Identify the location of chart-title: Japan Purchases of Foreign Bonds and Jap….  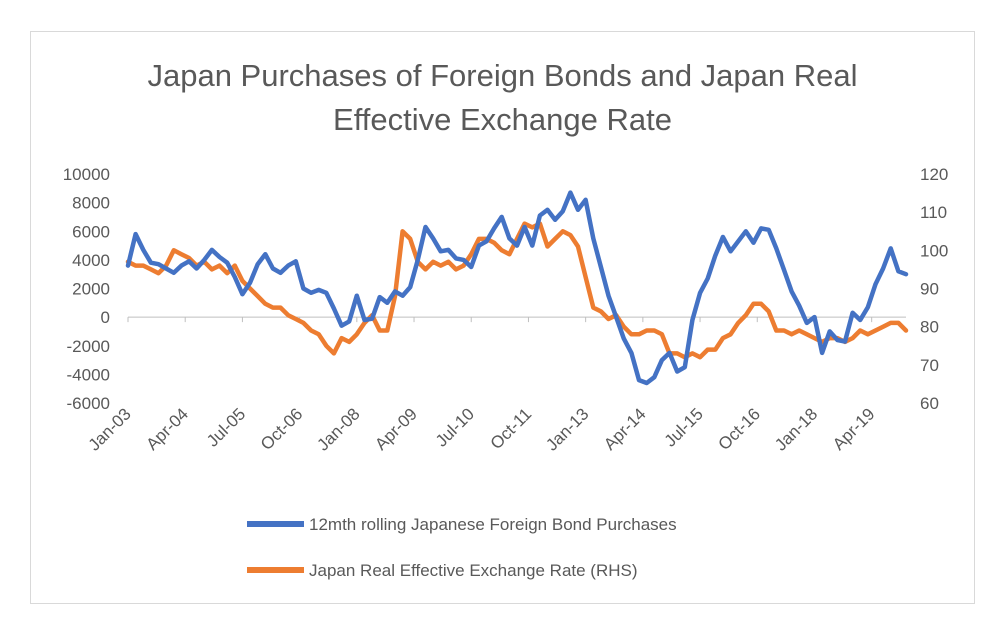
(502, 98).